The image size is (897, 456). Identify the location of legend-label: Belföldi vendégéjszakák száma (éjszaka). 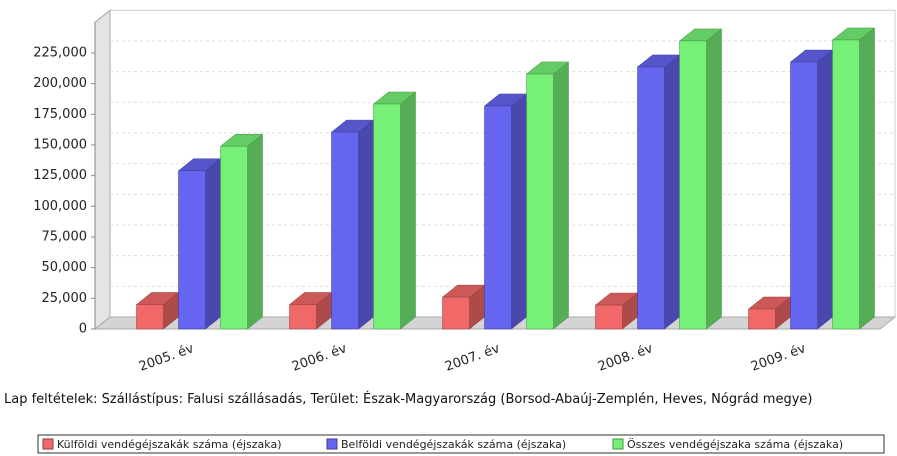
(453, 444).